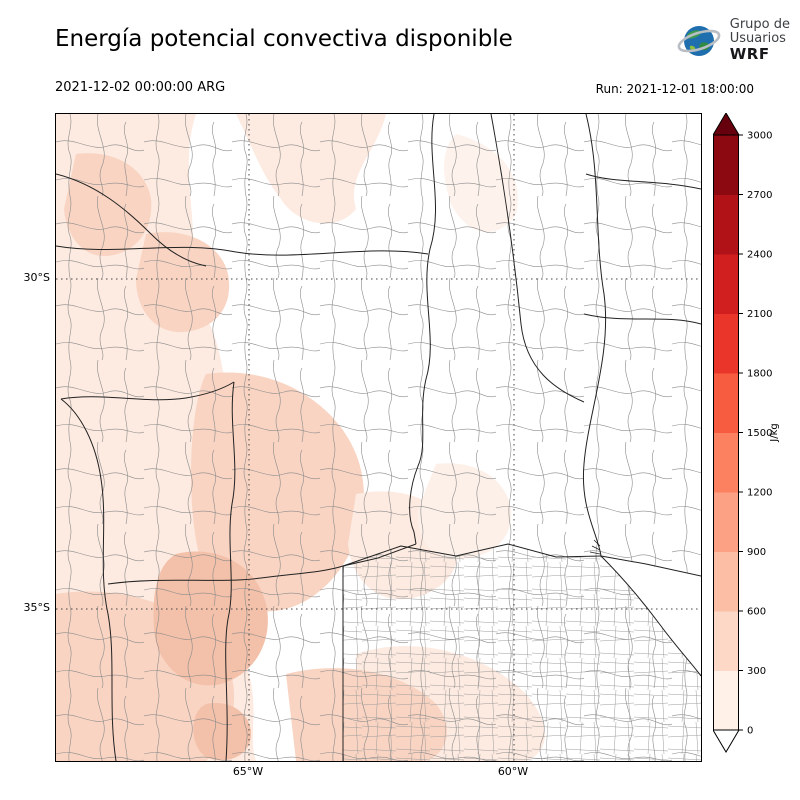 This screenshot has width=800, height=800. I want to click on run-time-label: Run: 2021-12-01 18:00:00, so click(674, 89).